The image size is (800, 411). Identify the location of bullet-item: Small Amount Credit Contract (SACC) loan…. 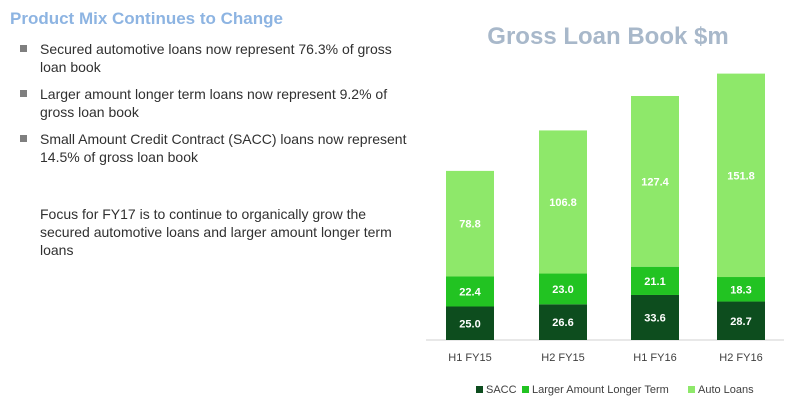
(215, 148).